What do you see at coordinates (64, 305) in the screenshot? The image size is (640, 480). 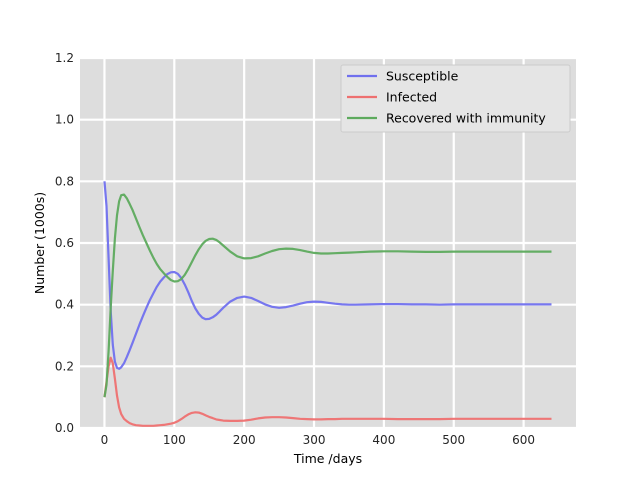 I see `y-tick-label: 0.4` at bounding box center [64, 305].